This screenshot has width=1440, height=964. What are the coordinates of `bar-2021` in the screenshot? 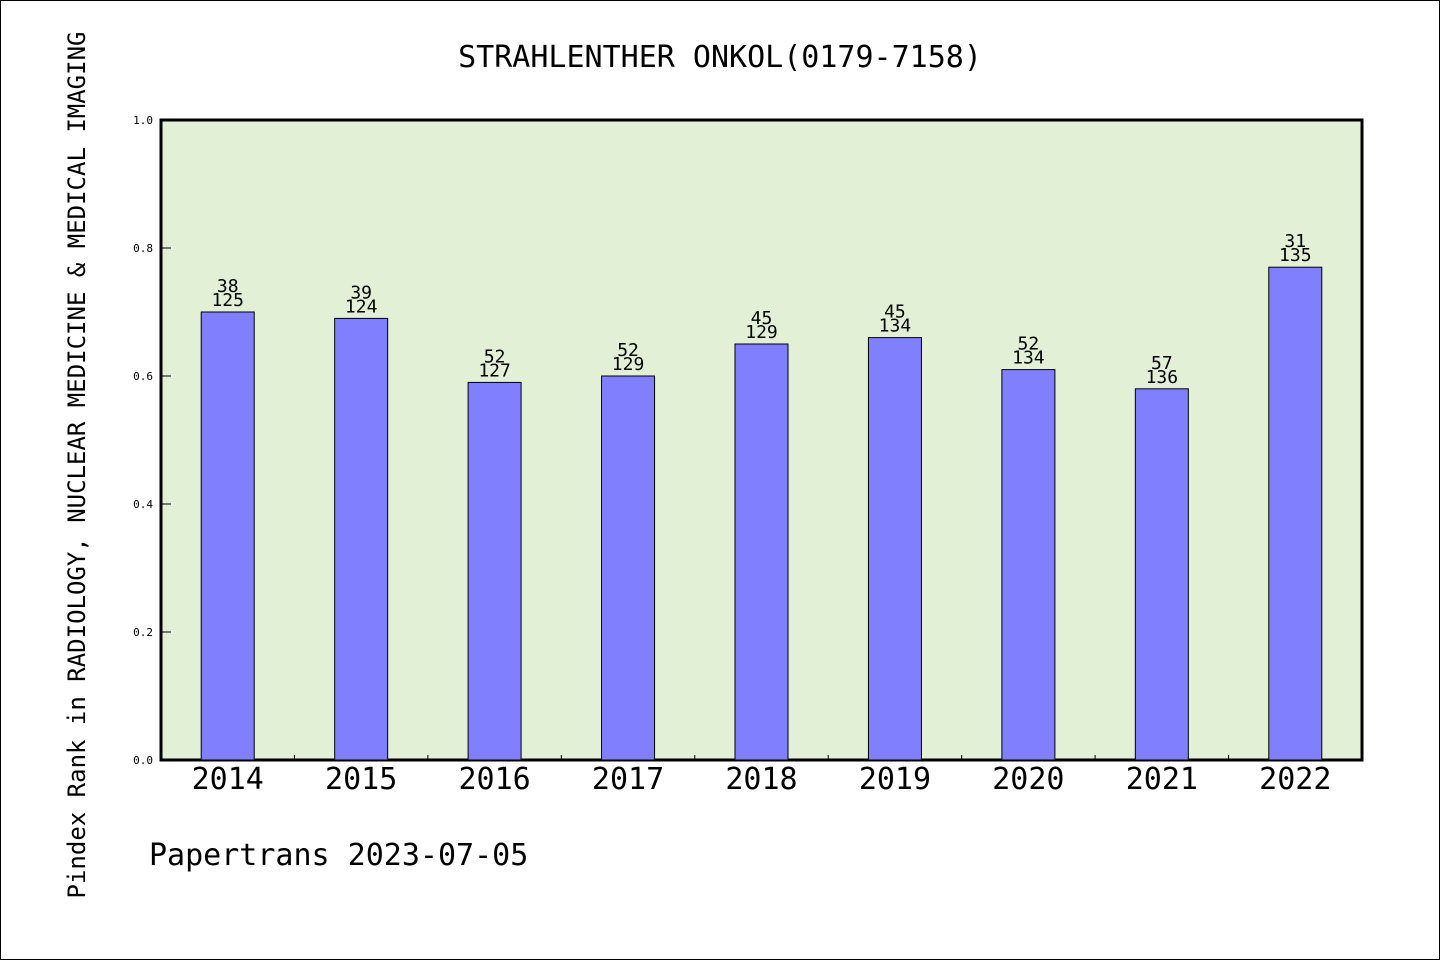 It's located at (1161, 574).